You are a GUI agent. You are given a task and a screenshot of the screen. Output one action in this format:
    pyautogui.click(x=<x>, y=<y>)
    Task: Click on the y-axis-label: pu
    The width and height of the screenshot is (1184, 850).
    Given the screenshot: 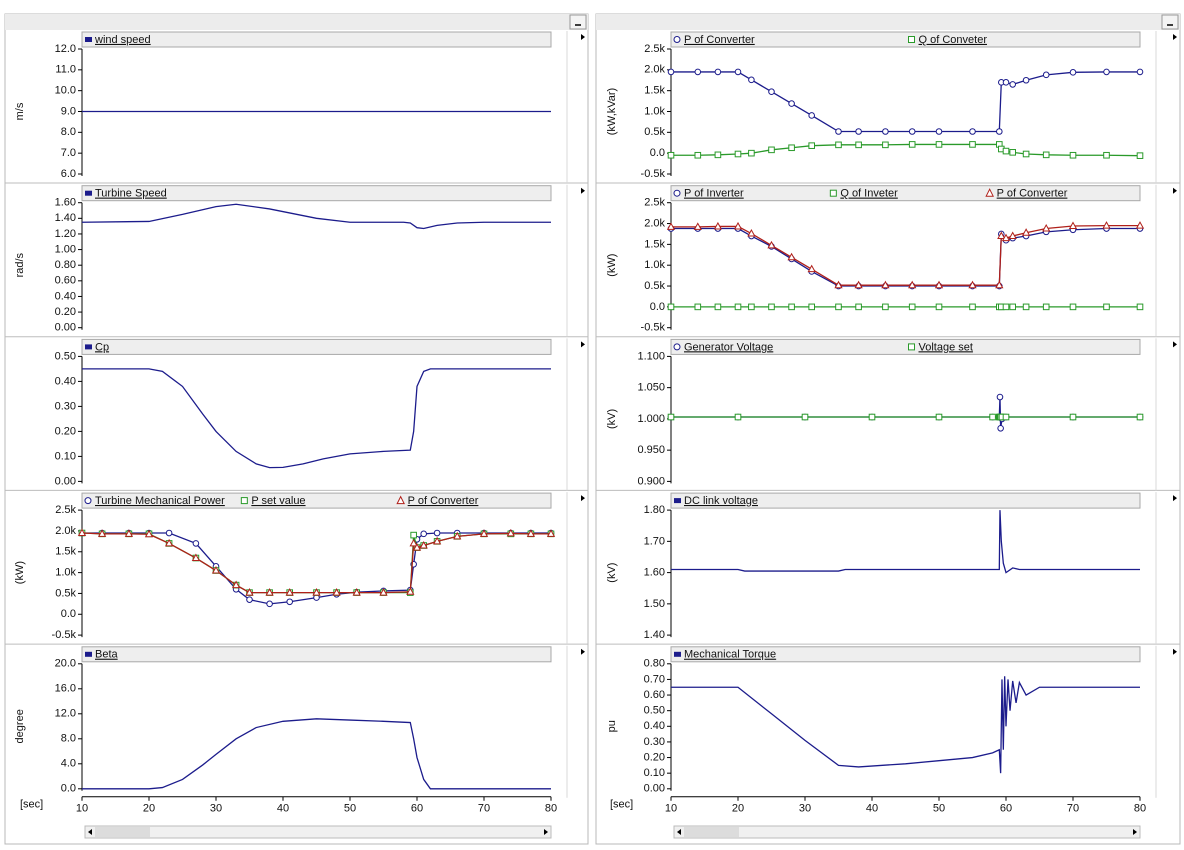 What is the action you would take?
    pyautogui.click(x=612, y=726)
    